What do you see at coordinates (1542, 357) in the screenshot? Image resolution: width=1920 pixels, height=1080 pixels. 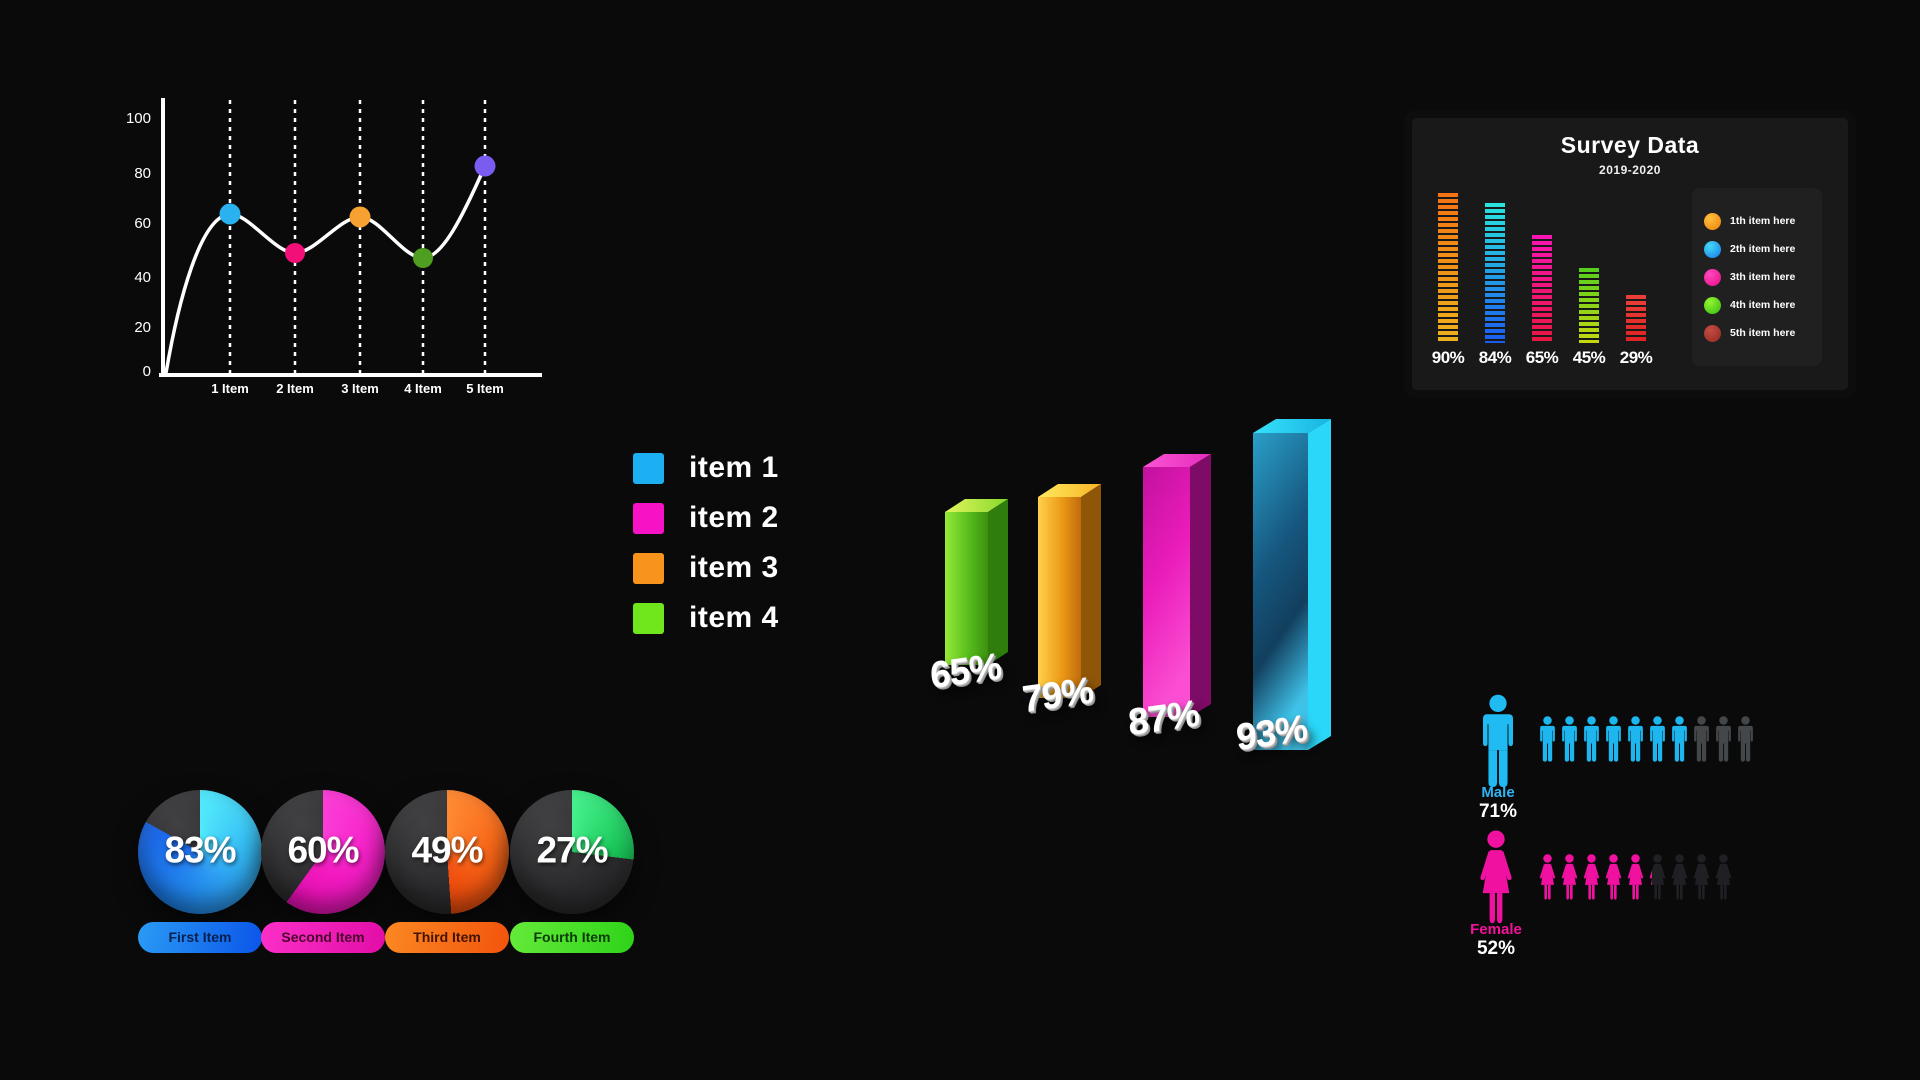 I see `survey-bar-value: 65%` at bounding box center [1542, 357].